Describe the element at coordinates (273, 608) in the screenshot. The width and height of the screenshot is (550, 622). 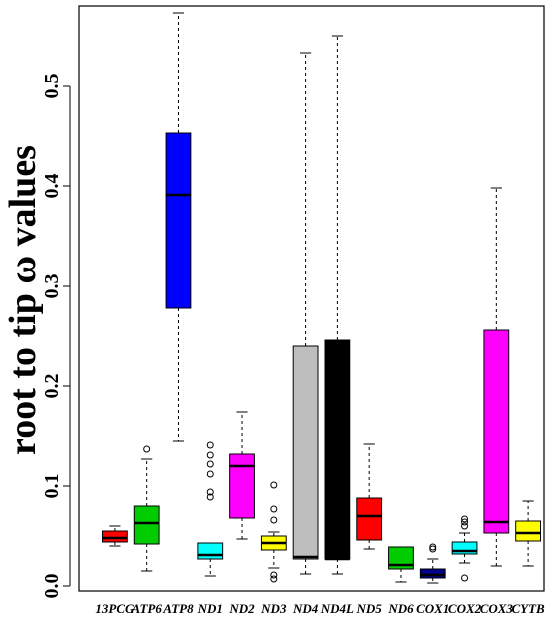
I see `x-tick-label: ND3` at that location.